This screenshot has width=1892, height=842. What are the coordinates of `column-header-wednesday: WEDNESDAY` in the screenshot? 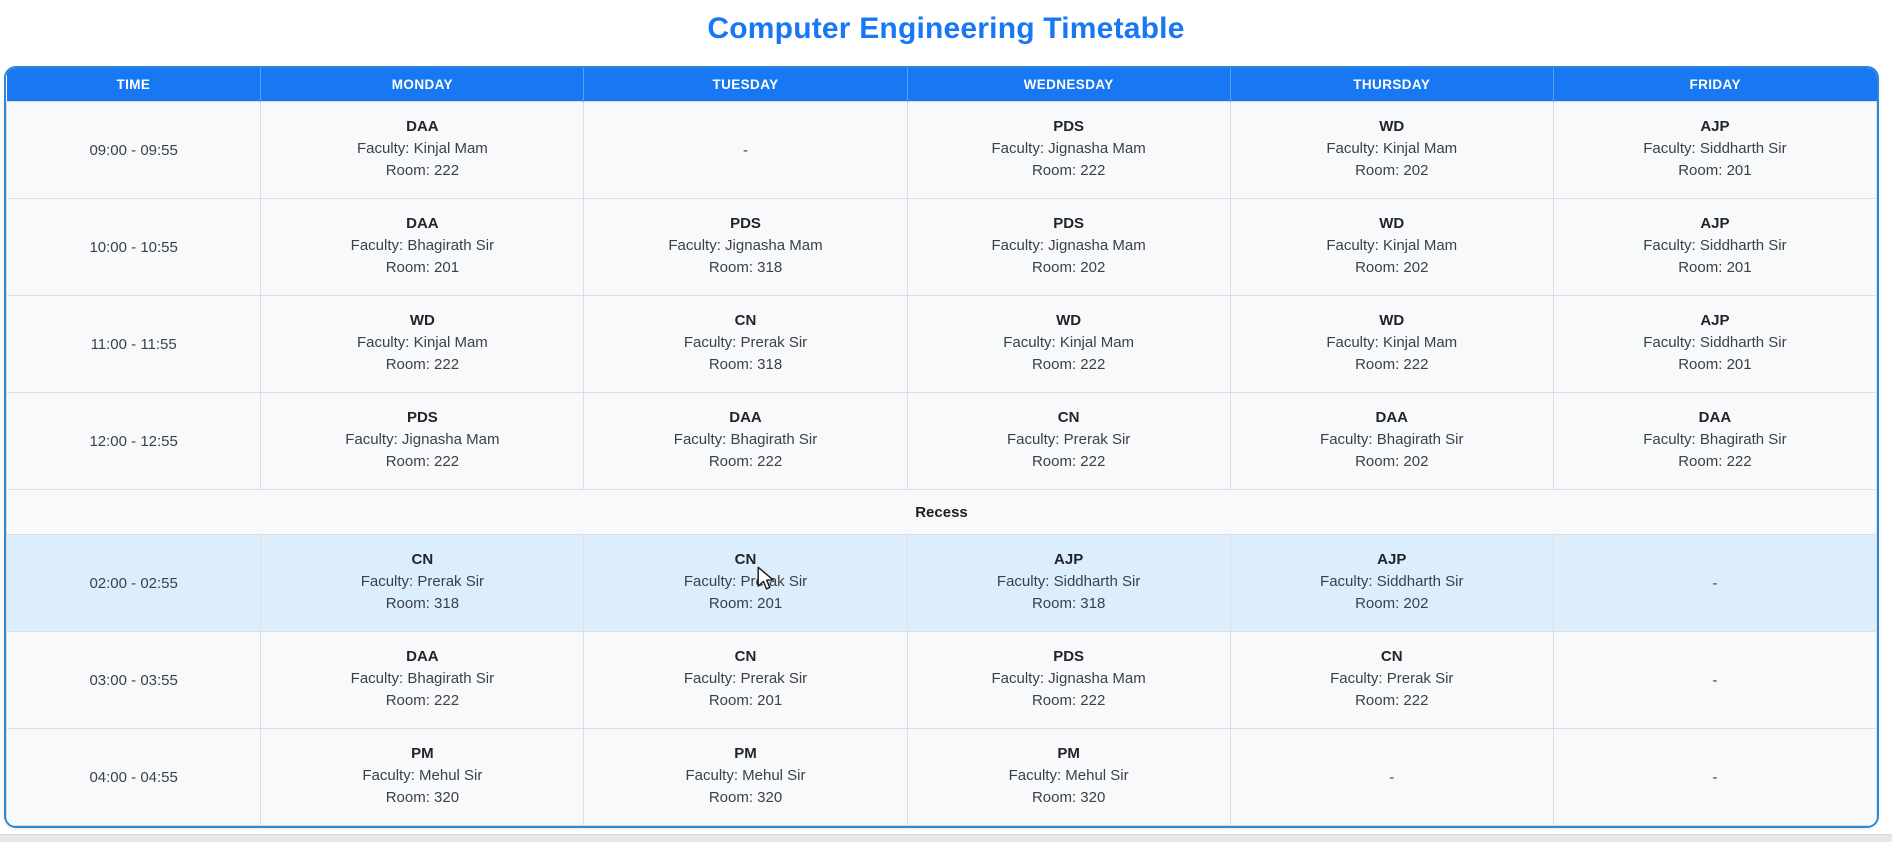 It's located at (1068, 85).